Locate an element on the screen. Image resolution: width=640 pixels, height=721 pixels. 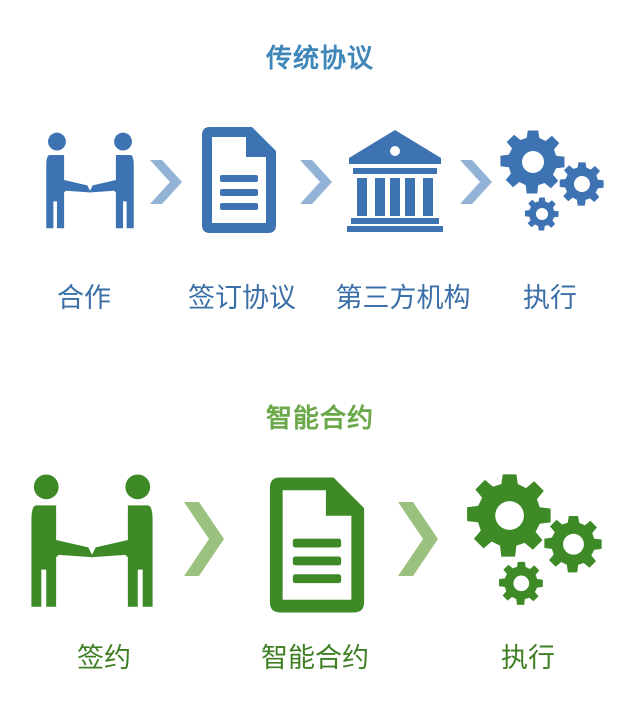
smart-contract-title: 智能合约 is located at coordinates (319, 419).